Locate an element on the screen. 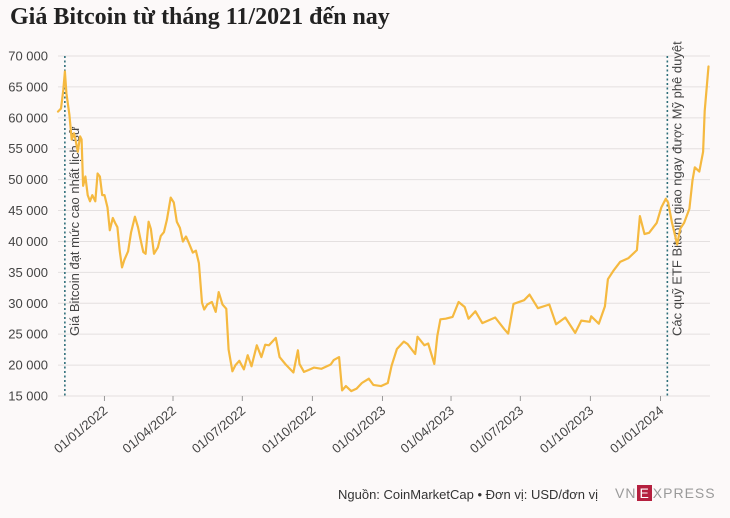  x-tick-label: 01/07/2022 is located at coordinates (218, 429).